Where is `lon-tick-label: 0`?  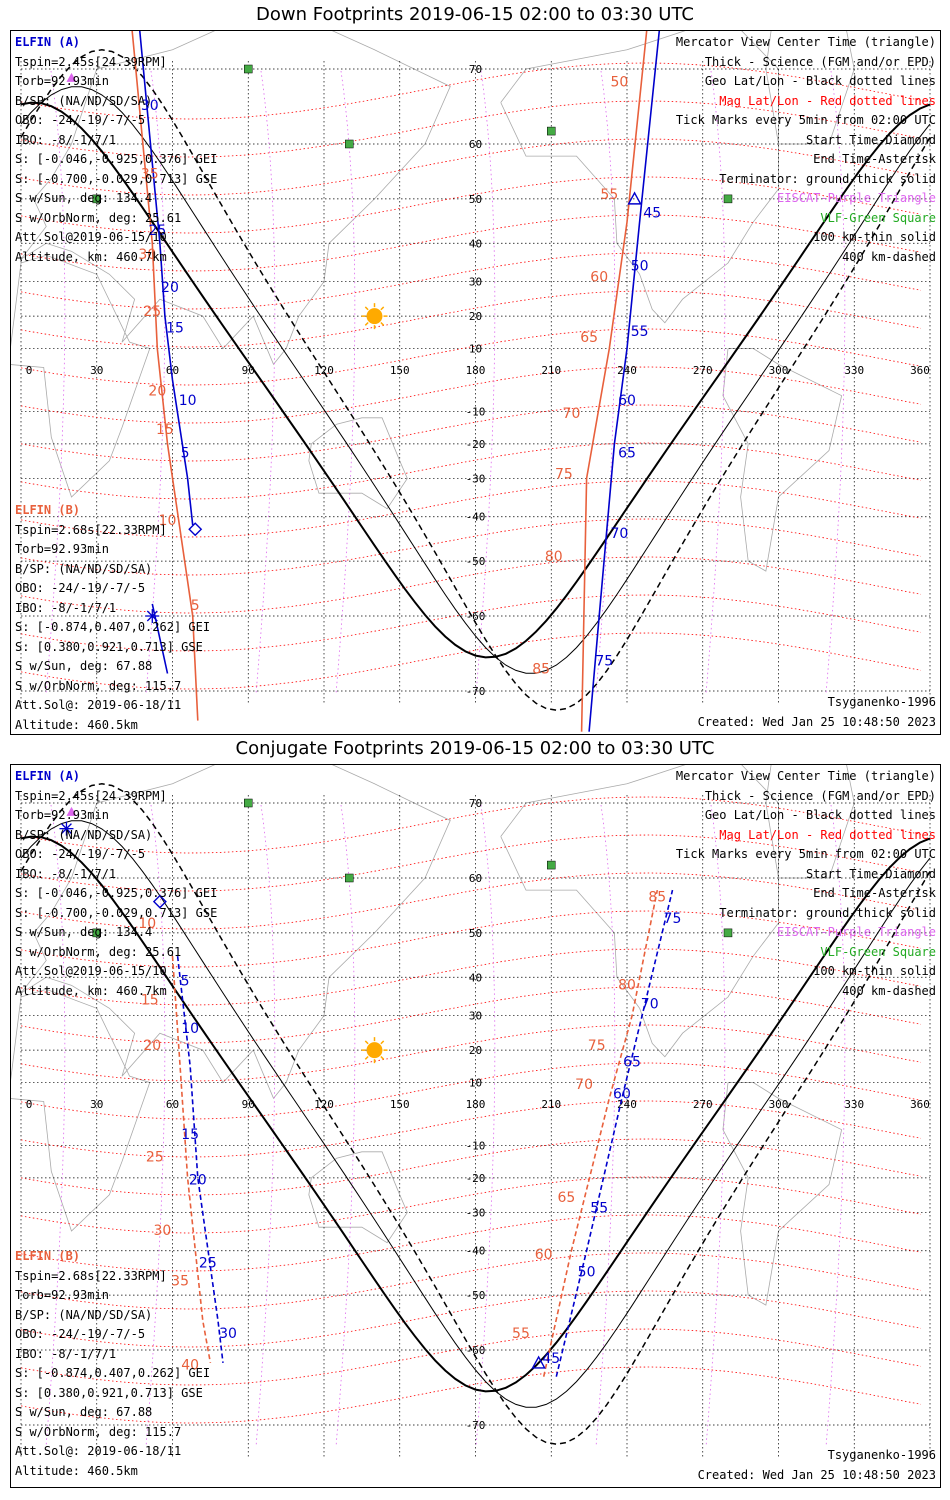
lon-tick-label: 0 is located at coordinates (29, 370).